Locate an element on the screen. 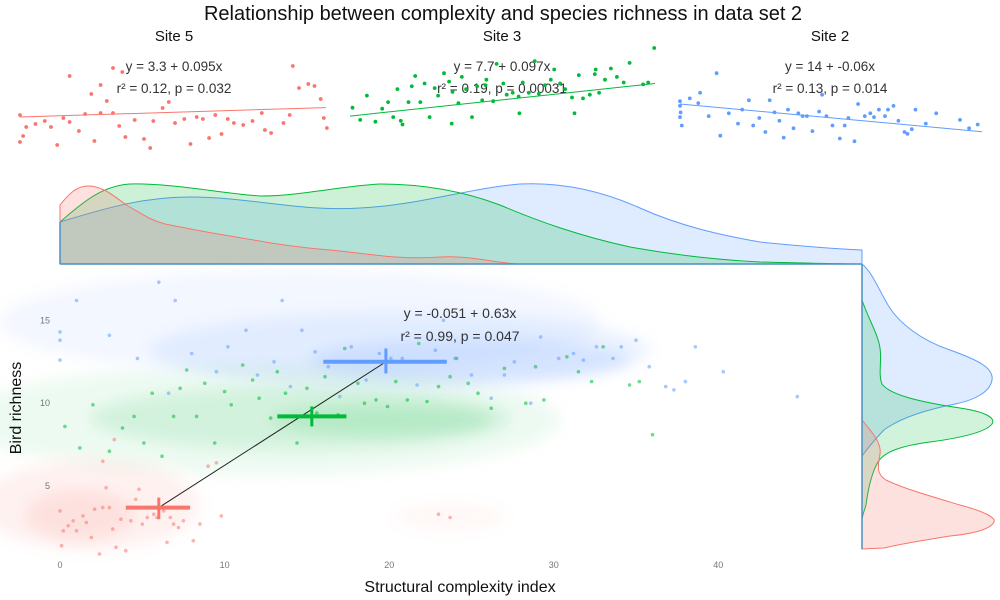  stats-site-5: r² = 0.12, p = 0.032 is located at coordinates (174, 88).